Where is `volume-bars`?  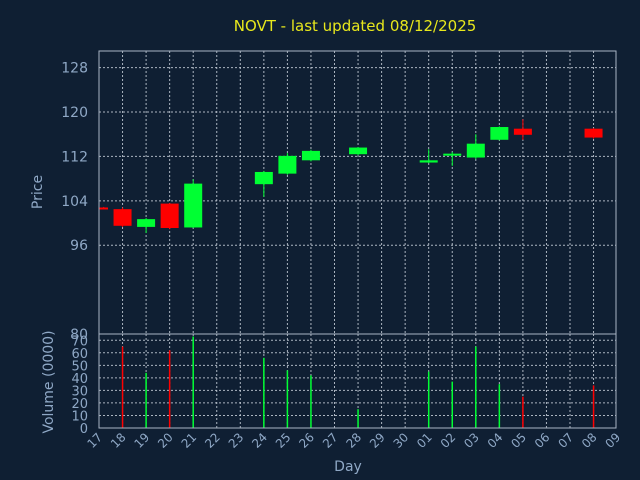
volume-bars is located at coordinates (358, 382).